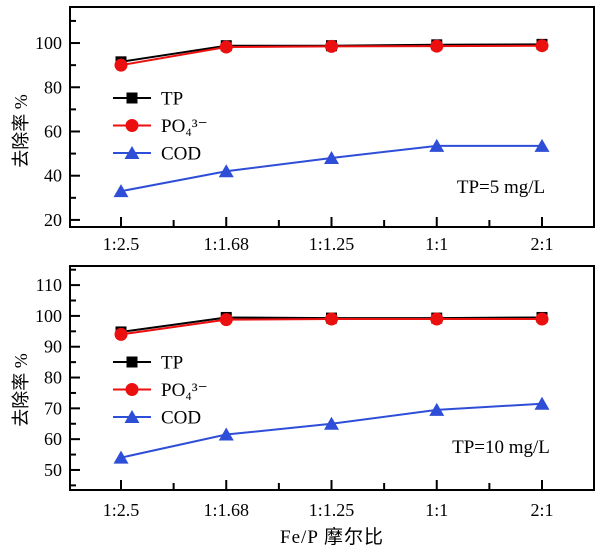 The width and height of the screenshot is (600, 556). What do you see at coordinates (53, 347) in the screenshot?
I see `y-tick-label: 90` at bounding box center [53, 347].